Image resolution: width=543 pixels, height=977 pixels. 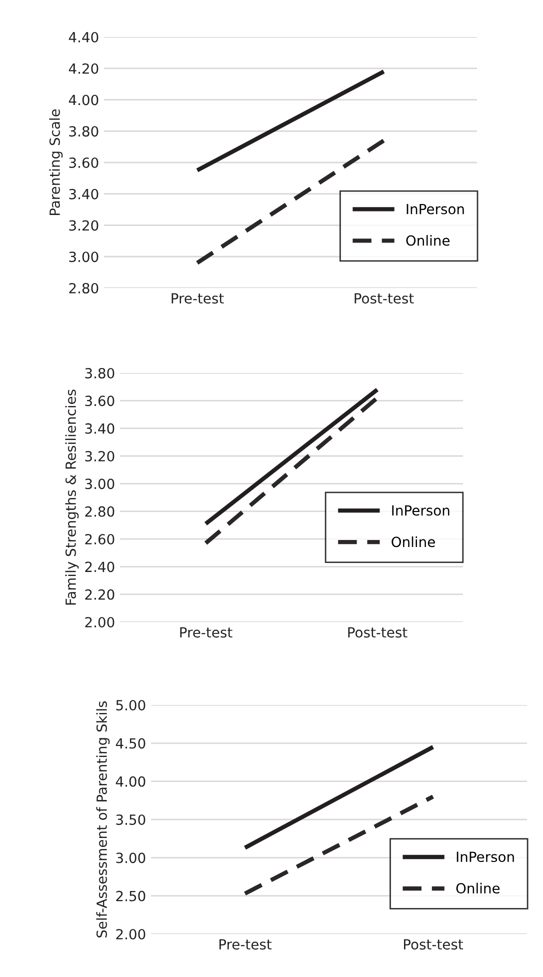 I want to click on y-tick-label: 4.40, so click(x=83, y=37).